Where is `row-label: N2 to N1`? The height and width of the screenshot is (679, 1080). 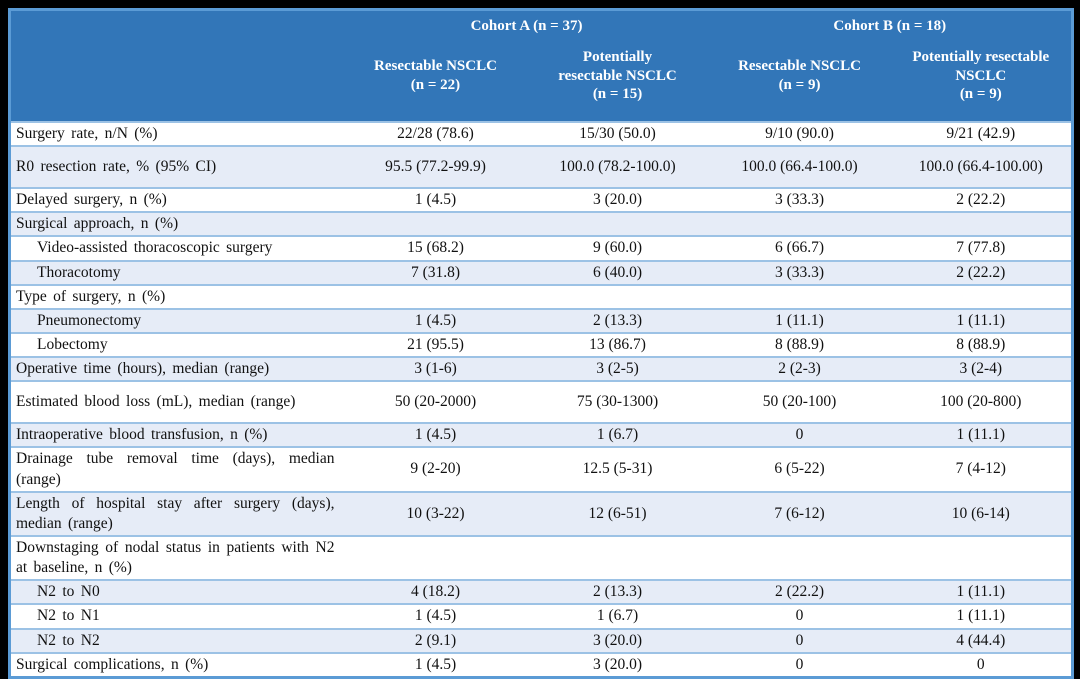 row-label: N2 to N1 is located at coordinates (177, 616).